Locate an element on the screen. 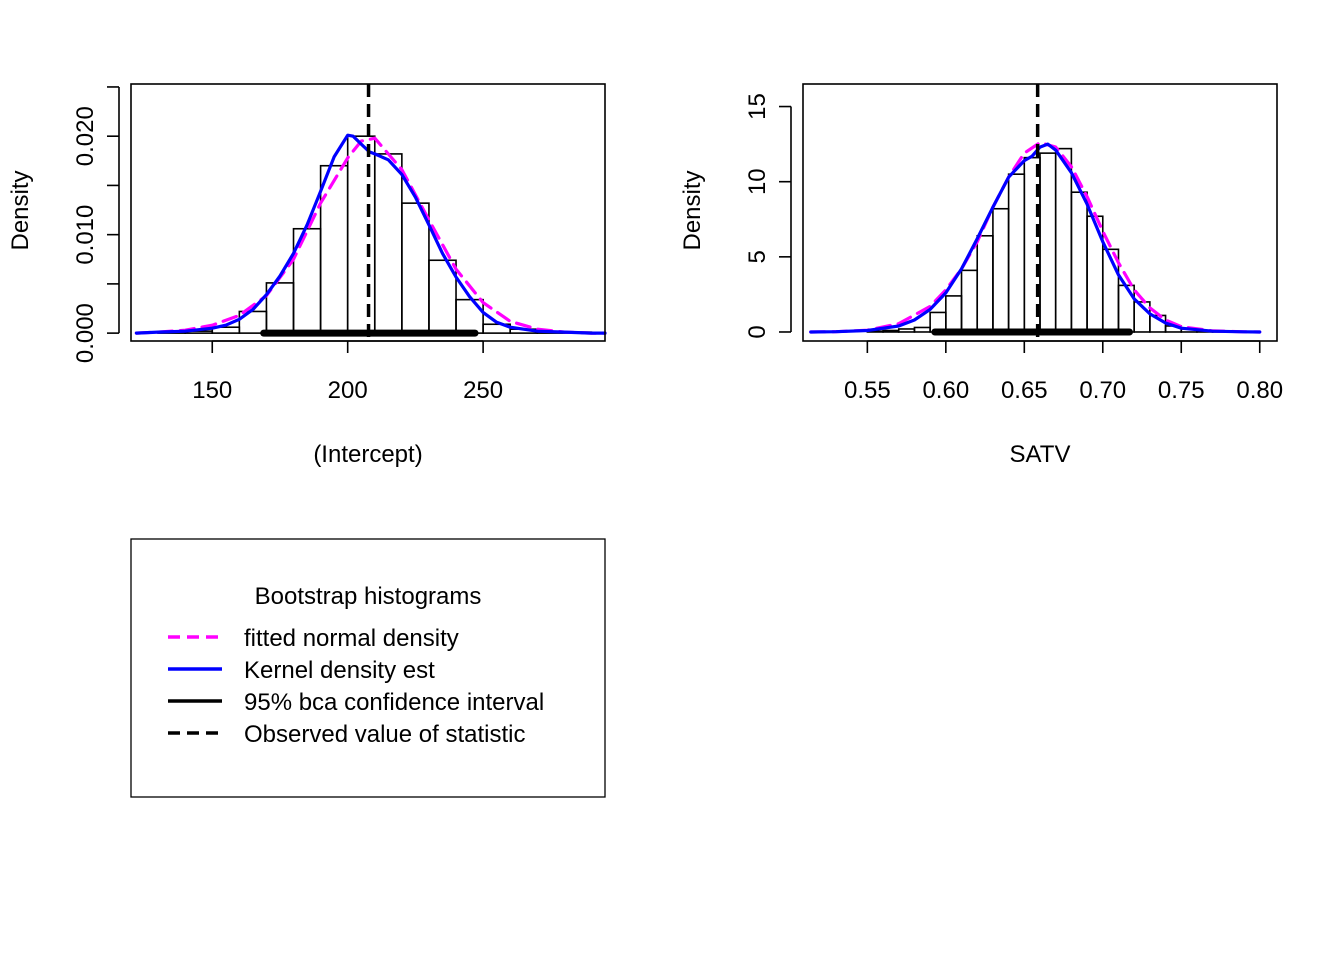 This screenshot has width=1344, height=960. x-tick-label: 250 is located at coordinates (483, 390).